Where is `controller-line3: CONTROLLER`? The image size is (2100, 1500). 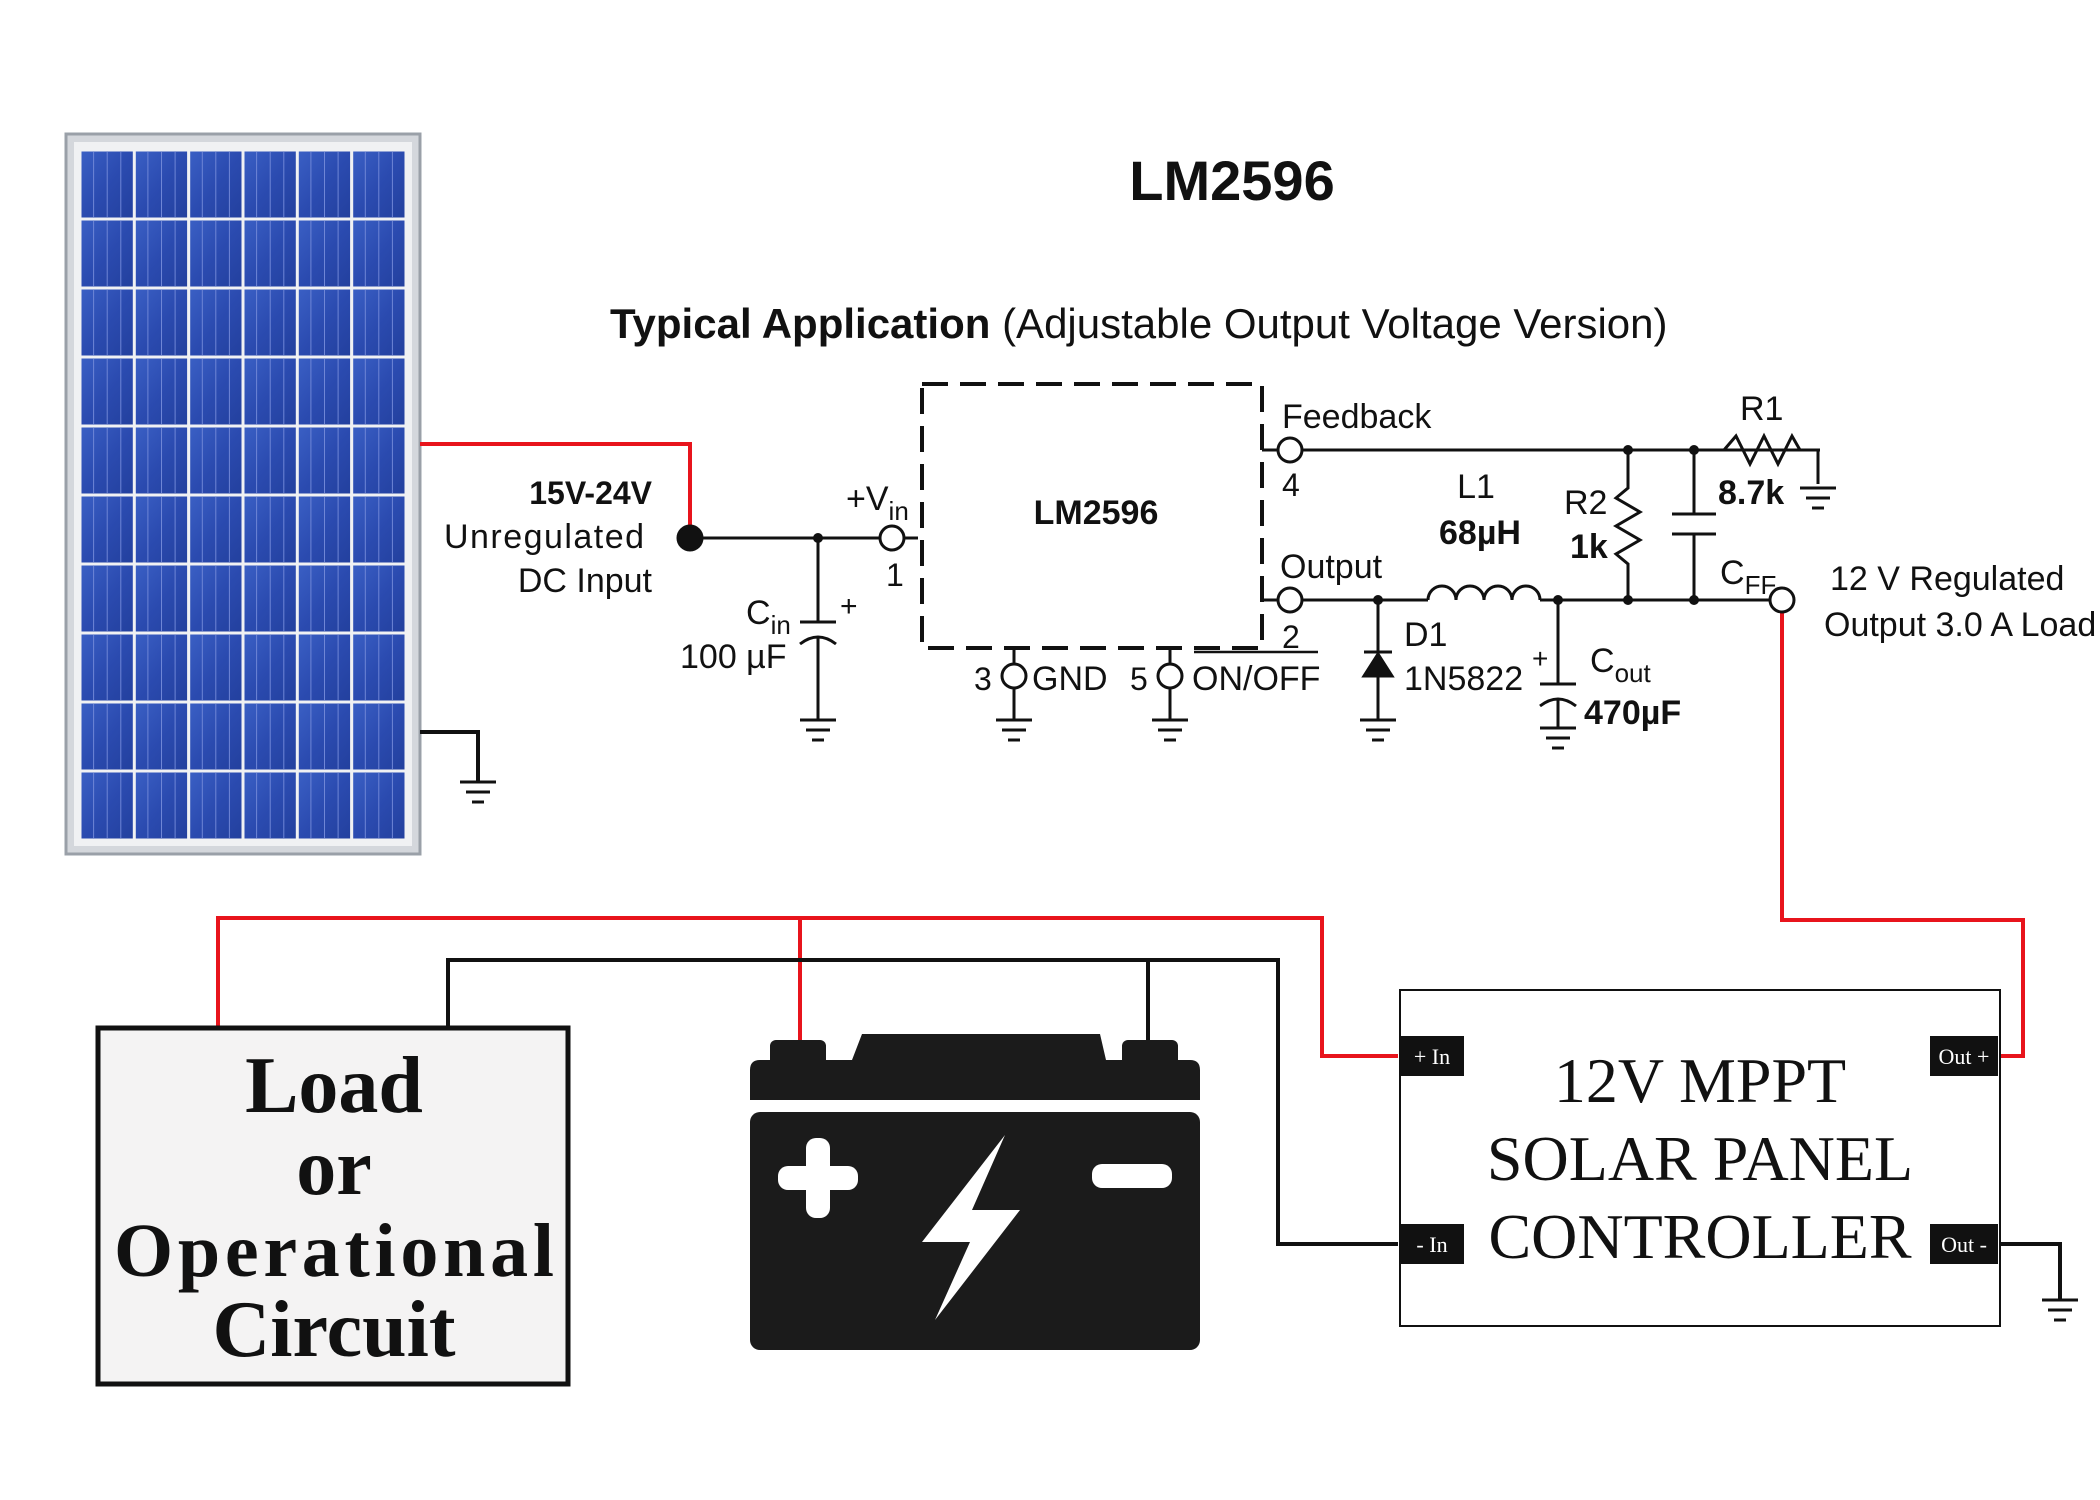 controller-line3: CONTROLLER is located at coordinates (1699, 1236).